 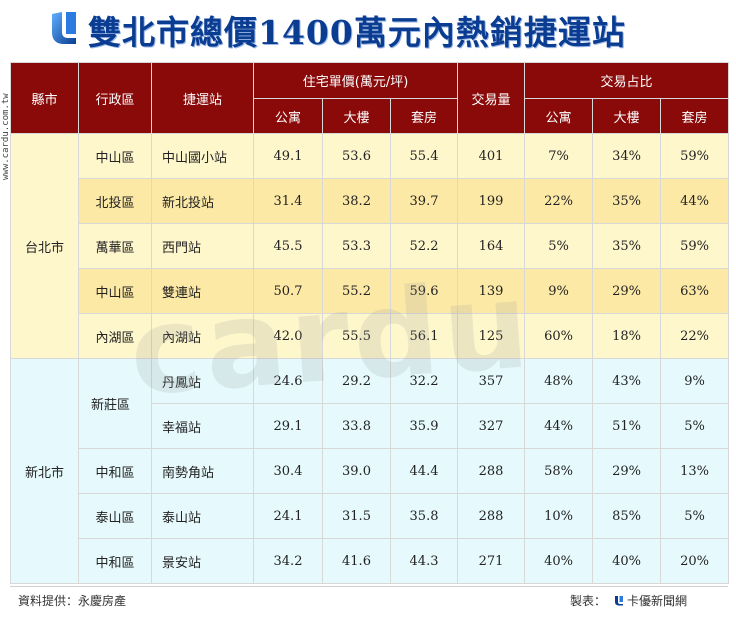 I want to click on station-cell: 雙連站, so click(x=202, y=291).